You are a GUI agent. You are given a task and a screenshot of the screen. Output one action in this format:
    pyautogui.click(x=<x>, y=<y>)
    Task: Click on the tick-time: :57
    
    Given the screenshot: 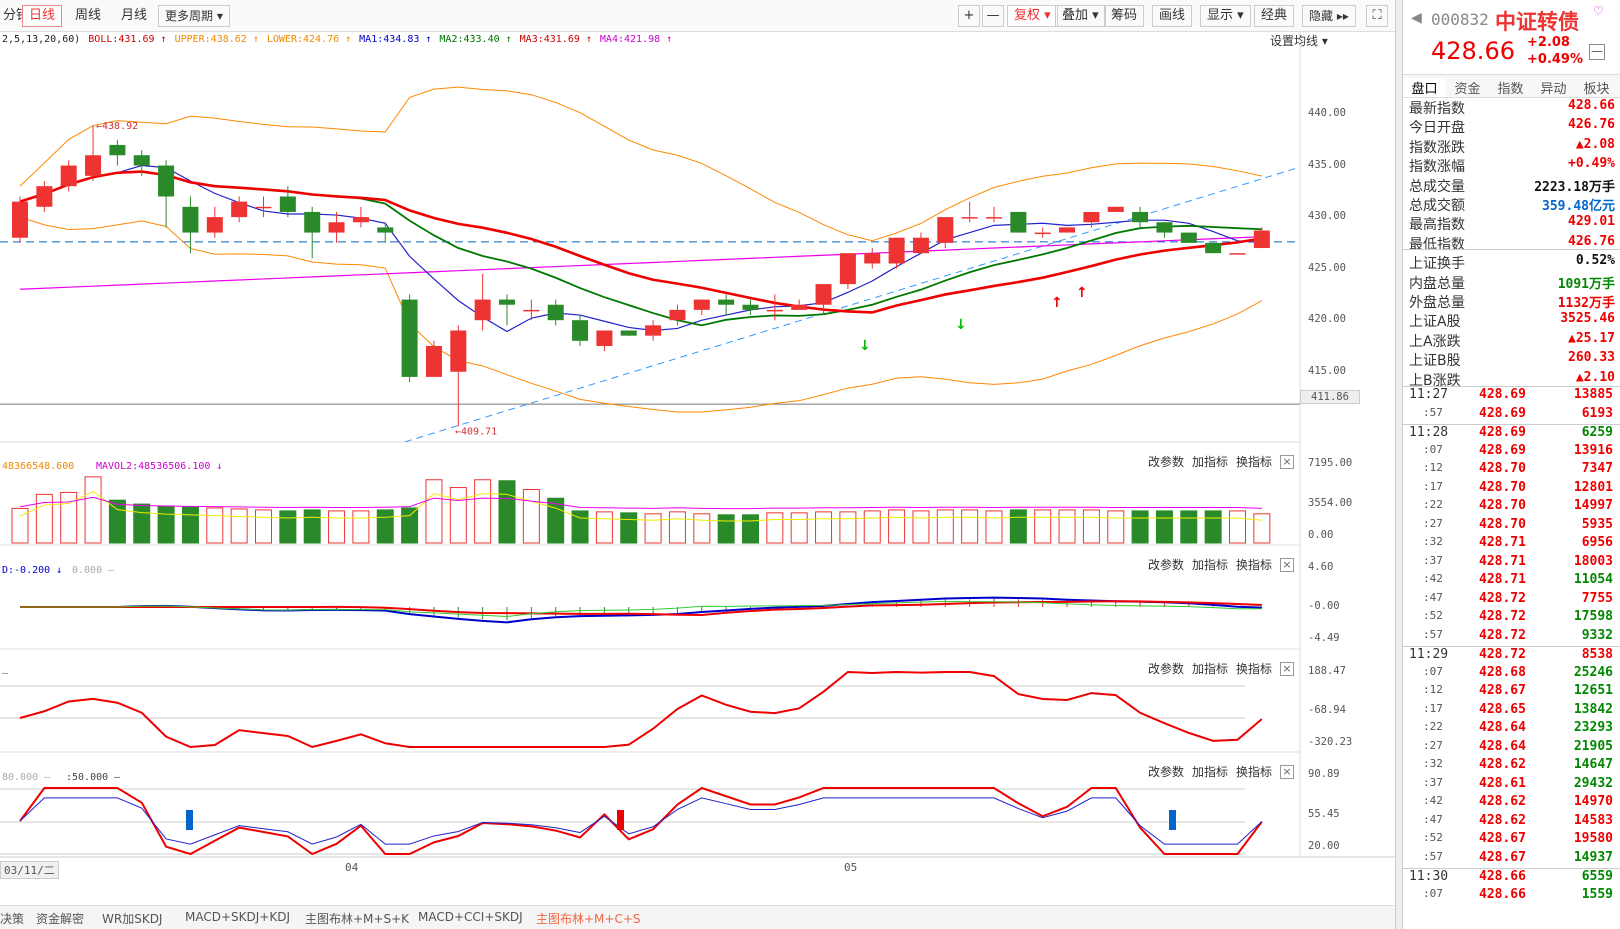 What is the action you would take?
    pyautogui.click(x=1433, y=856)
    